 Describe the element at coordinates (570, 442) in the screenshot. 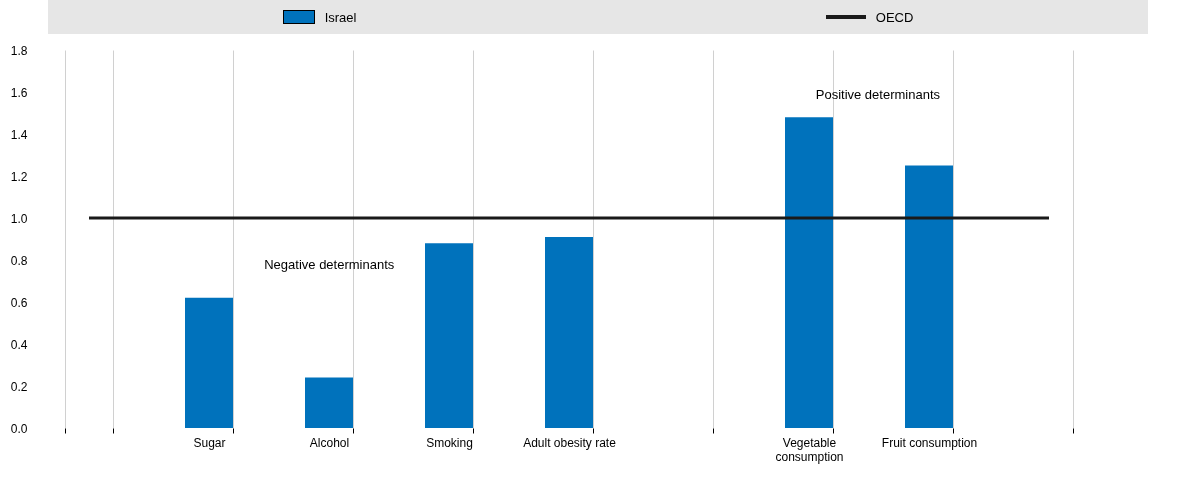

I see `x-tick-label: Adult obesity rate` at that location.